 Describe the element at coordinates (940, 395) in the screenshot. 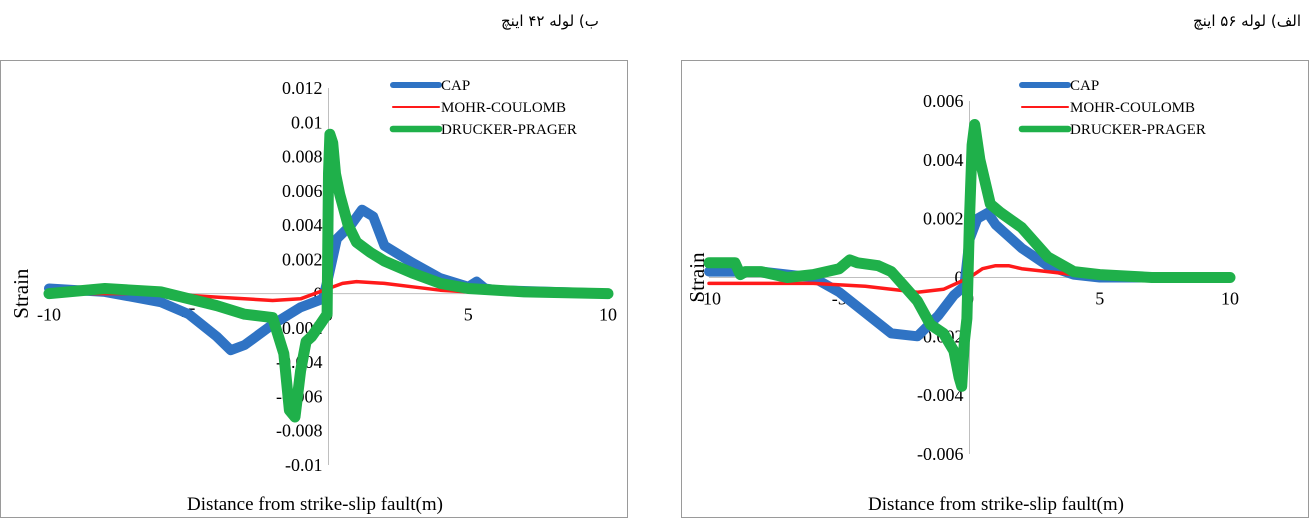

I see `y-tick-label: -0.004` at that location.